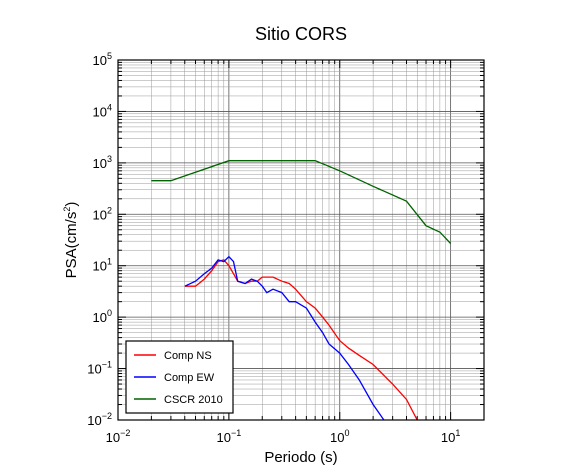 The image size is (586, 475). I want to click on legend: Comp NS Comp EW CSCR 2010, so click(179, 377).